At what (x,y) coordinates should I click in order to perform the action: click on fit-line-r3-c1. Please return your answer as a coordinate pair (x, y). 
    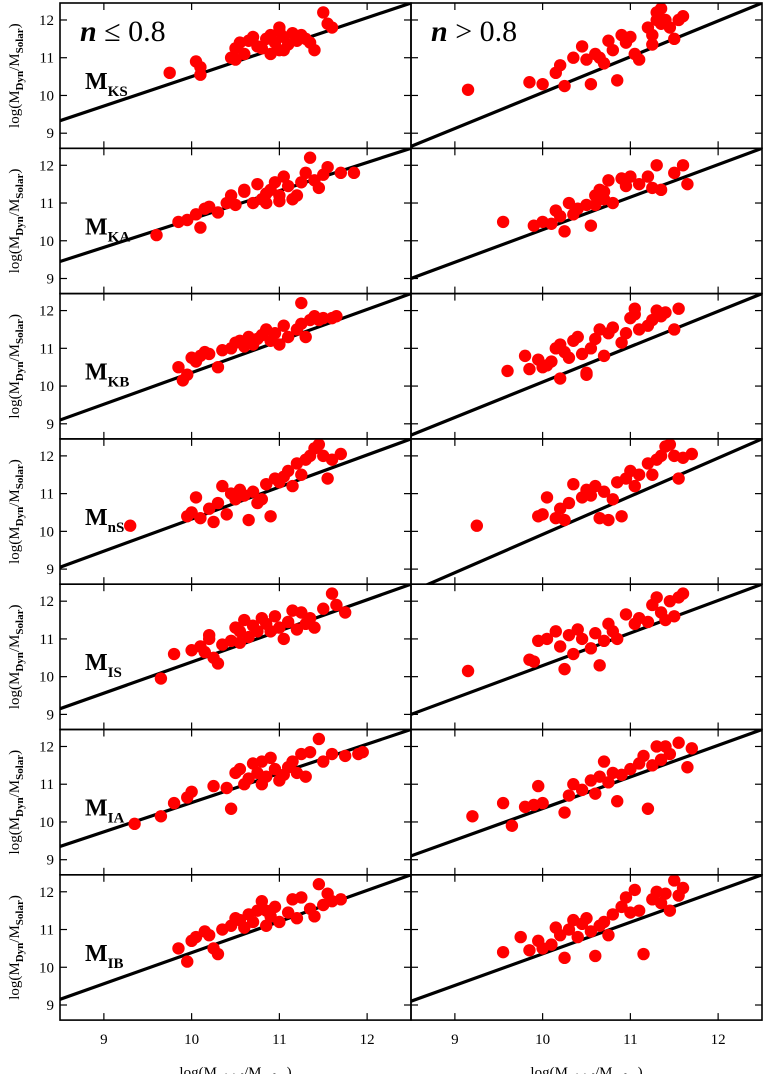
    Looking at the image, I should click on (593, 511).